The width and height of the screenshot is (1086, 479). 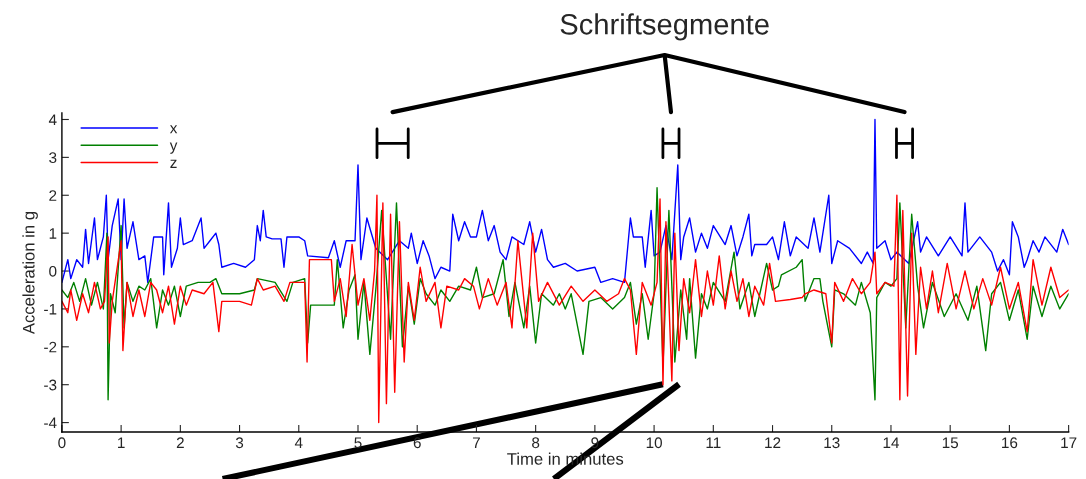 What do you see at coordinates (358, 443) in the screenshot?
I see `x-tick-label: 5` at bounding box center [358, 443].